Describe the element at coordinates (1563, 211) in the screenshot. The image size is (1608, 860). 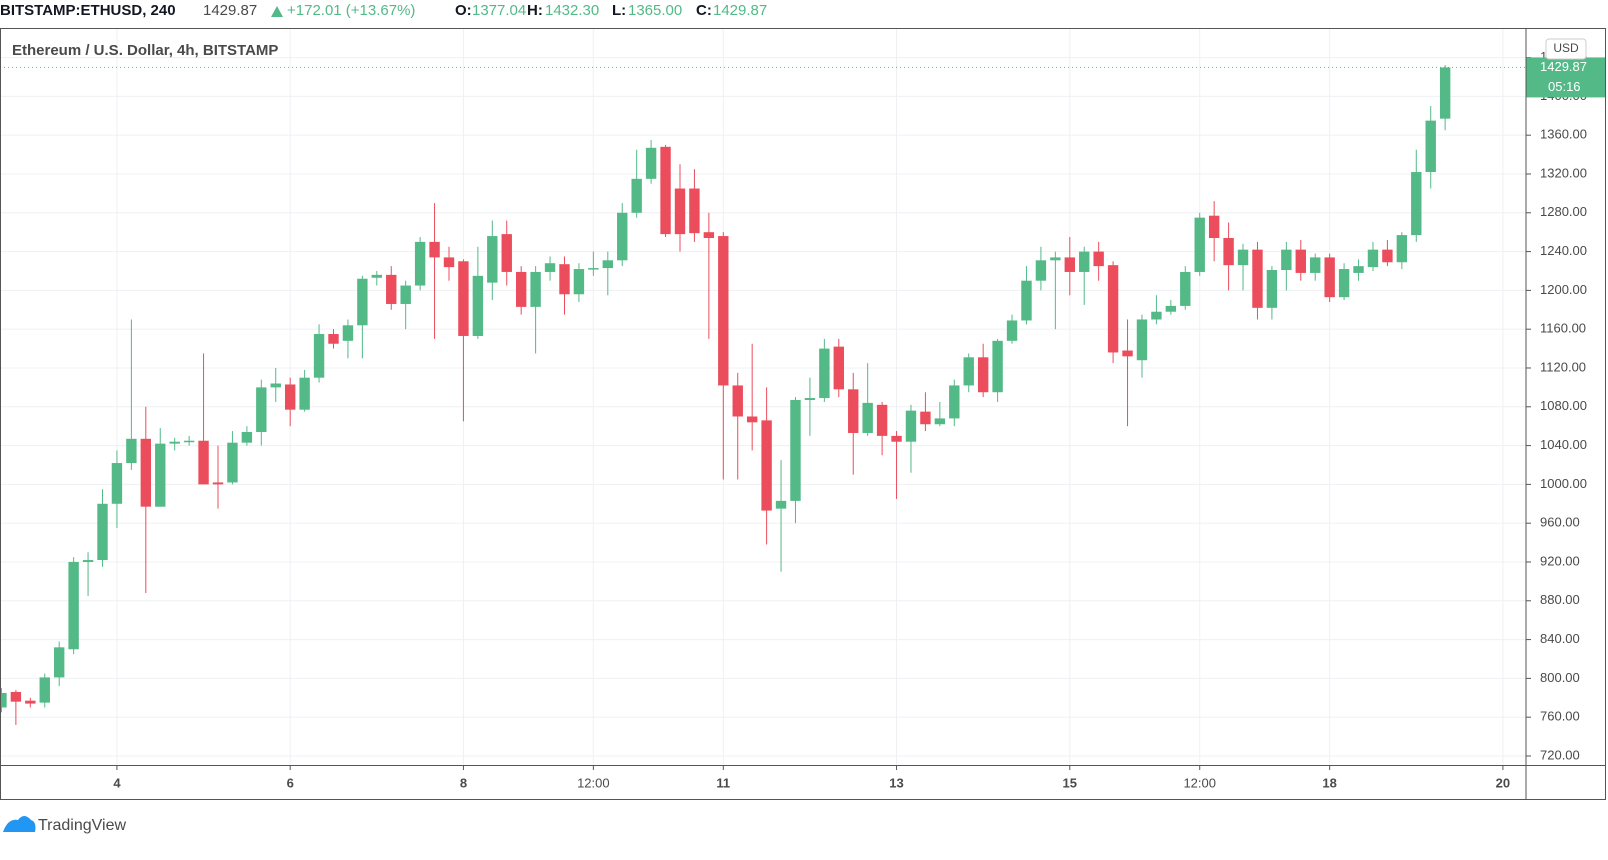
I see `y-tick-label: 1280.00` at that location.